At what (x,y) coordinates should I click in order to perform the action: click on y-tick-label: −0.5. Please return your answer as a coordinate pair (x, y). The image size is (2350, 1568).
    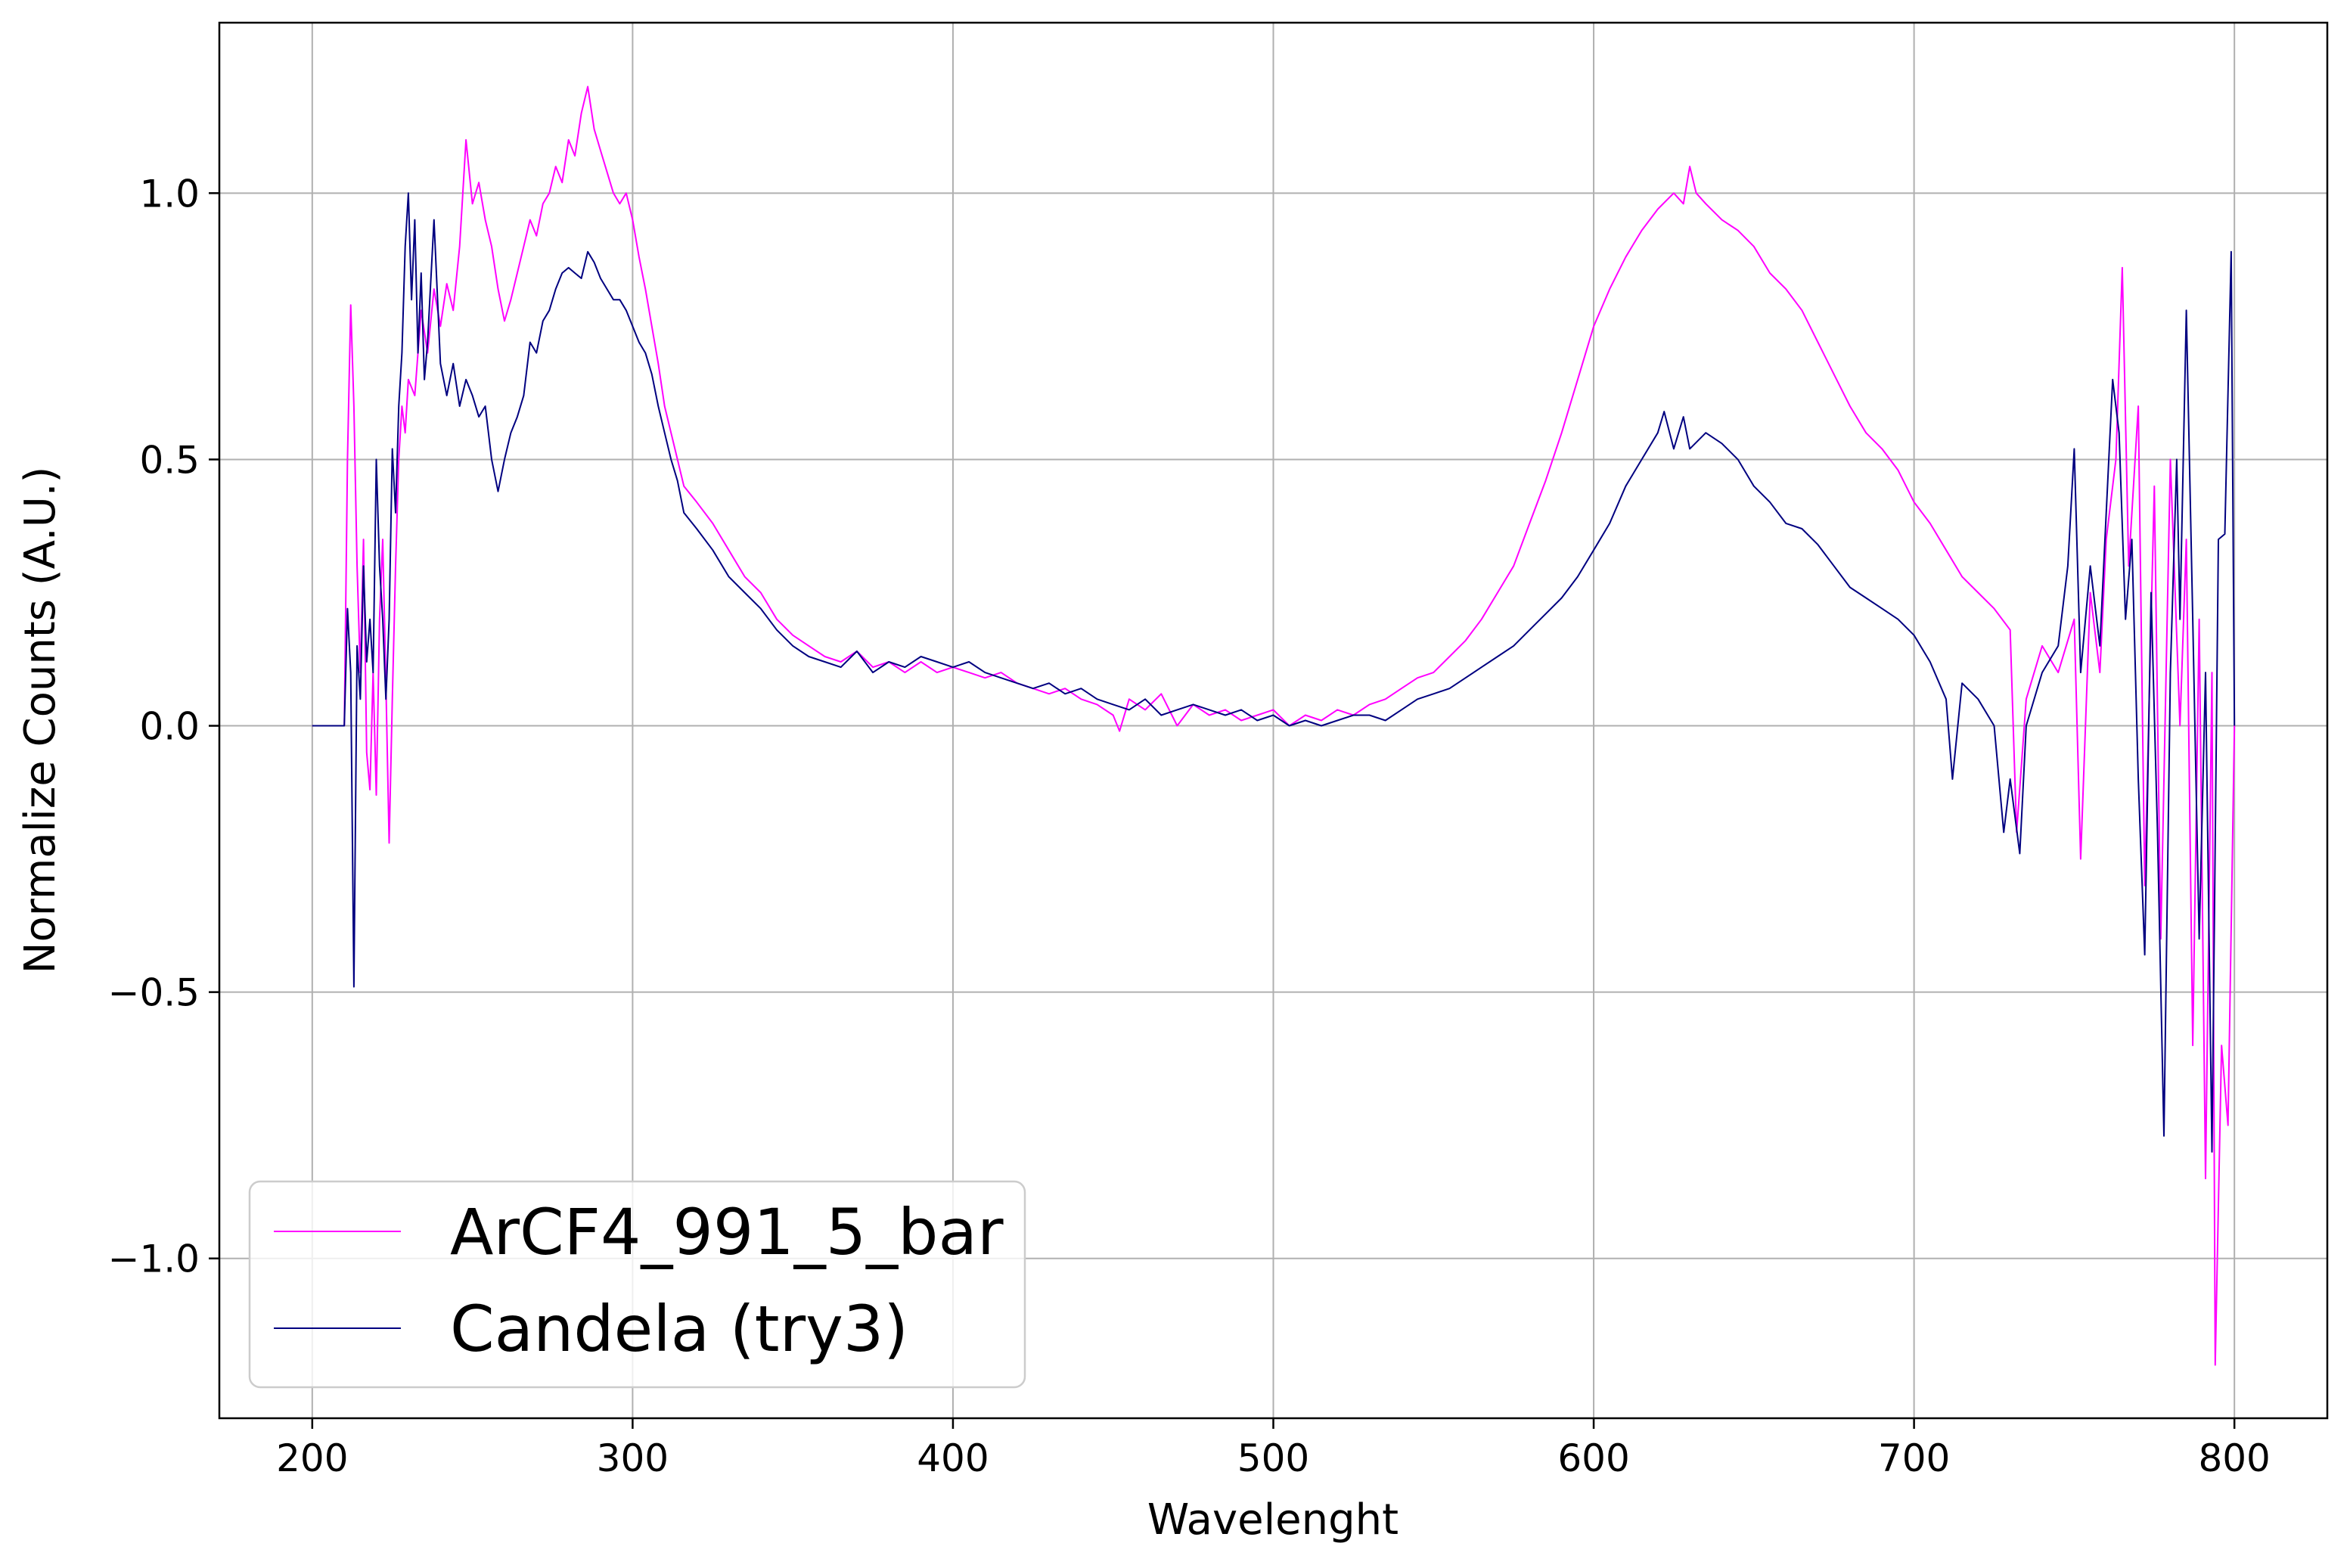
    Looking at the image, I should click on (154, 993).